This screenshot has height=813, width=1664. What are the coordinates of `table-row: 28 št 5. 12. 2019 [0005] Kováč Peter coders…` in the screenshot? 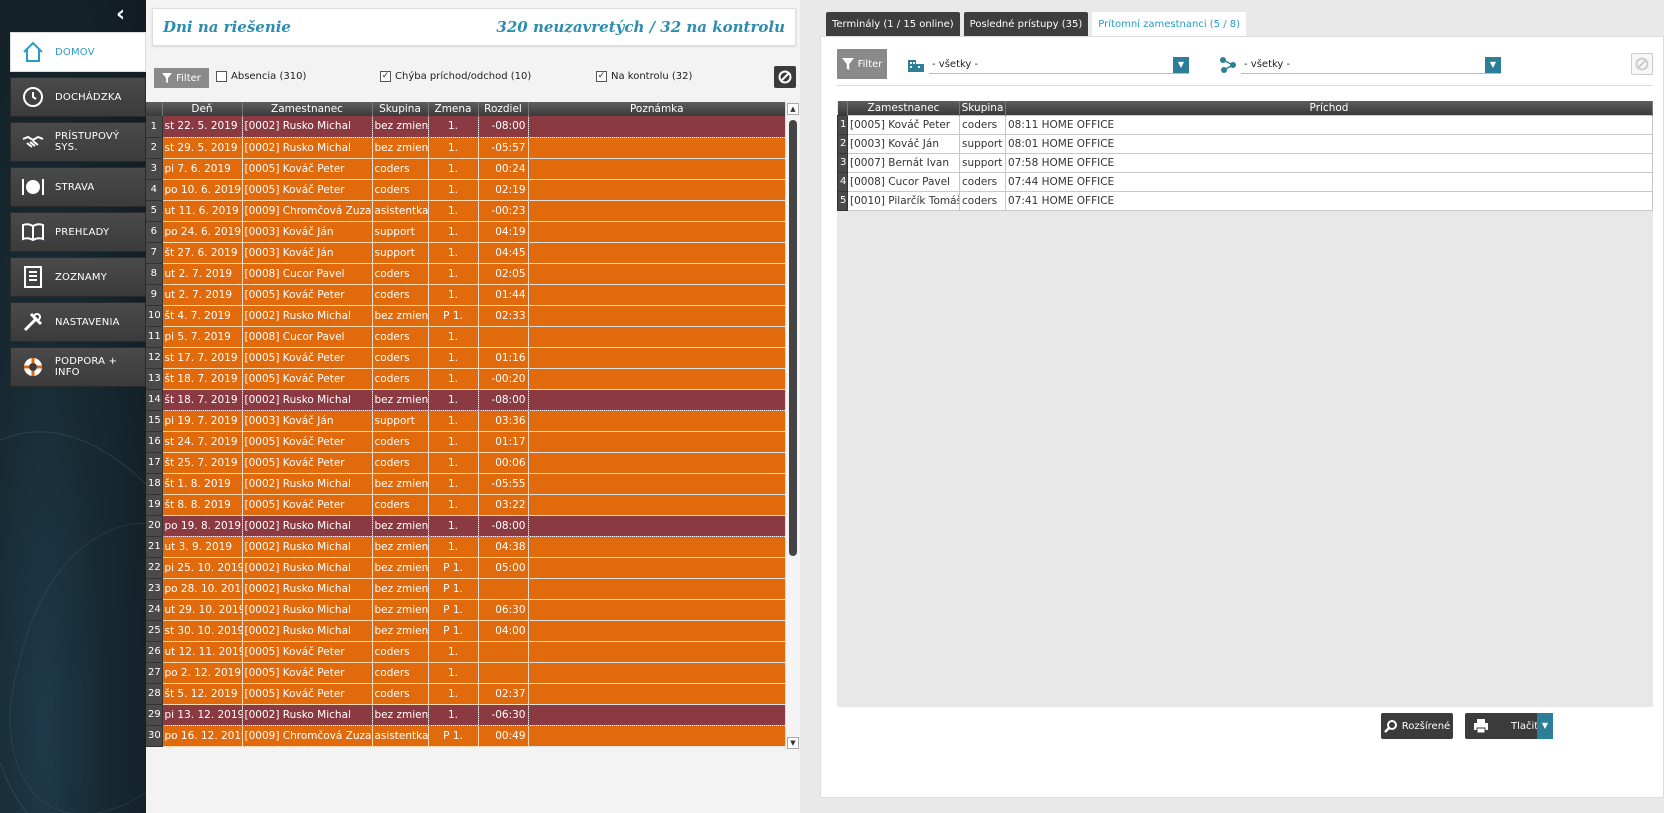 It's located at (466, 694).